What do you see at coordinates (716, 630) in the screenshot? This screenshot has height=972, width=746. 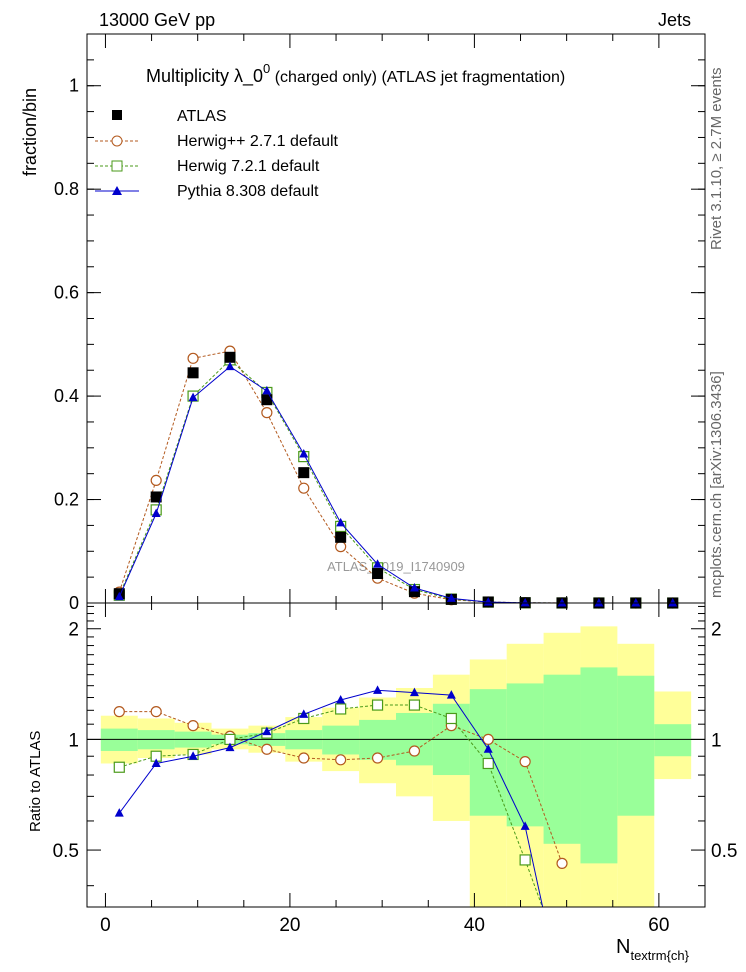 I see `ratio-ytick-label-right: 2` at bounding box center [716, 630].